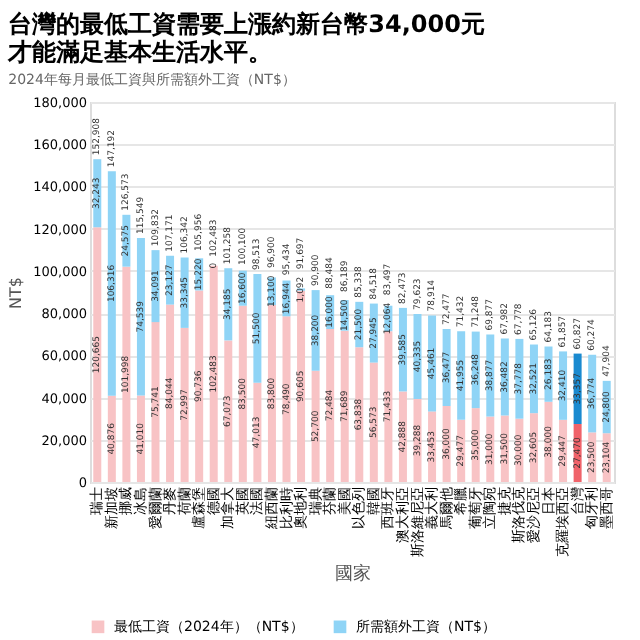  I want to click on y-axis-title: NT$, so click(16, 293).